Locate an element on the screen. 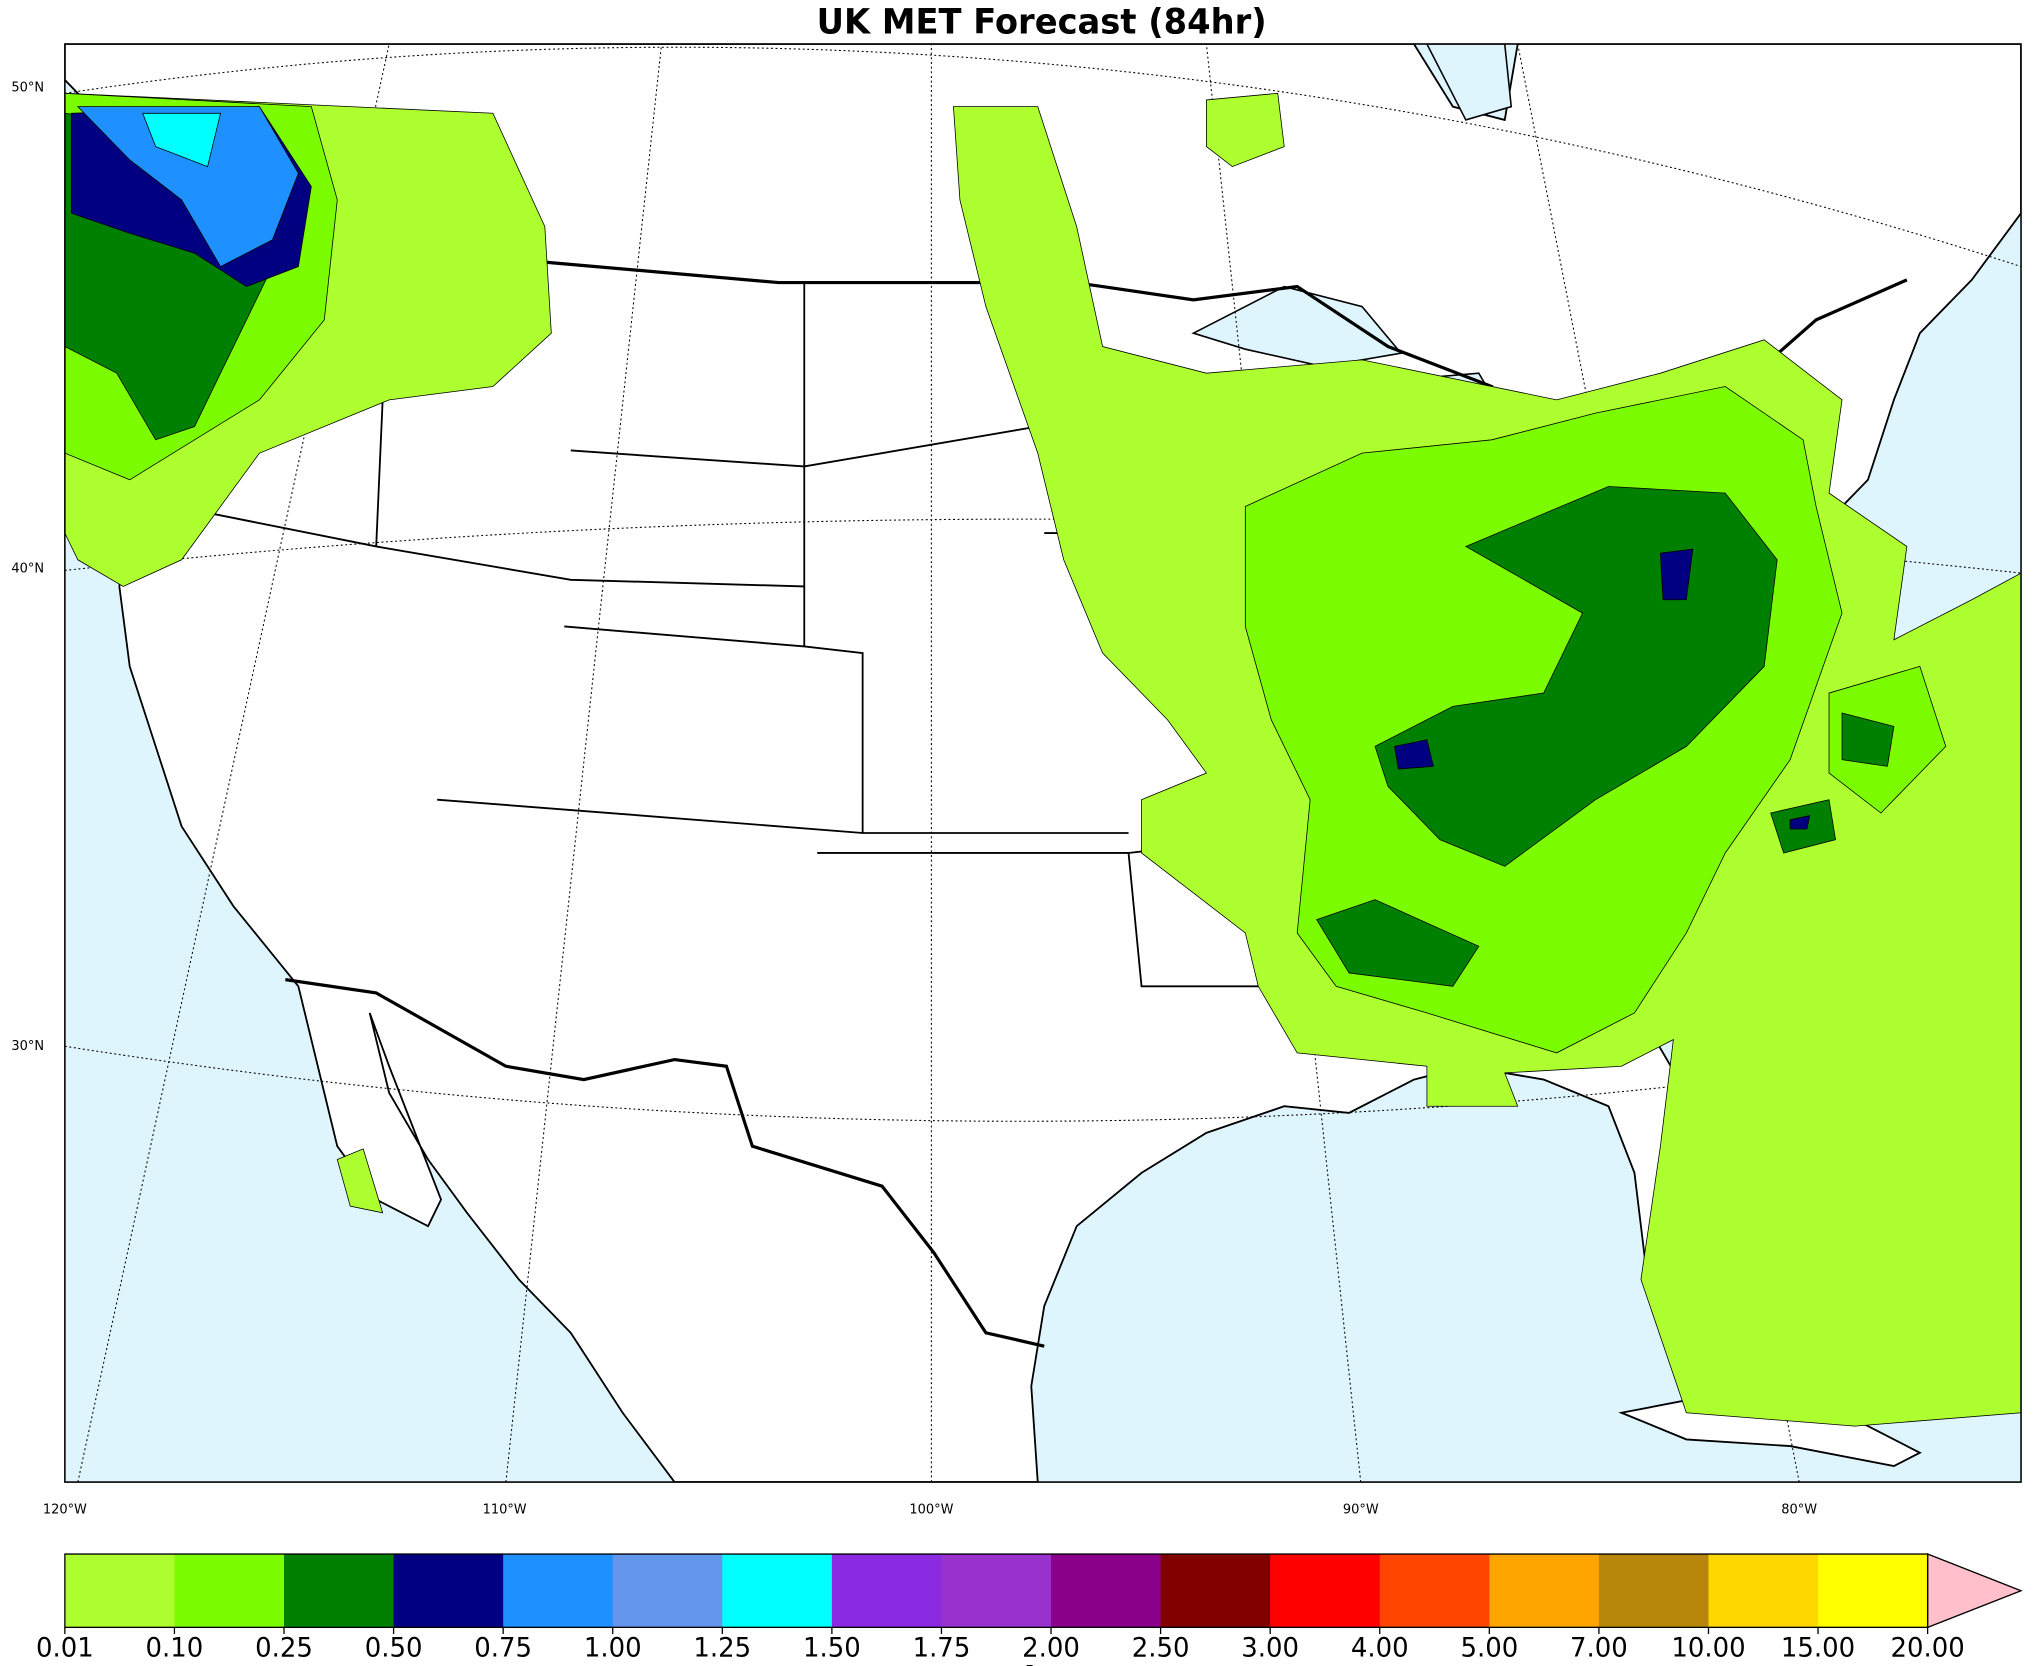 The width and height of the screenshot is (2034, 1666). colorbar-tick-label: 2.50 is located at coordinates (1161, 1648).